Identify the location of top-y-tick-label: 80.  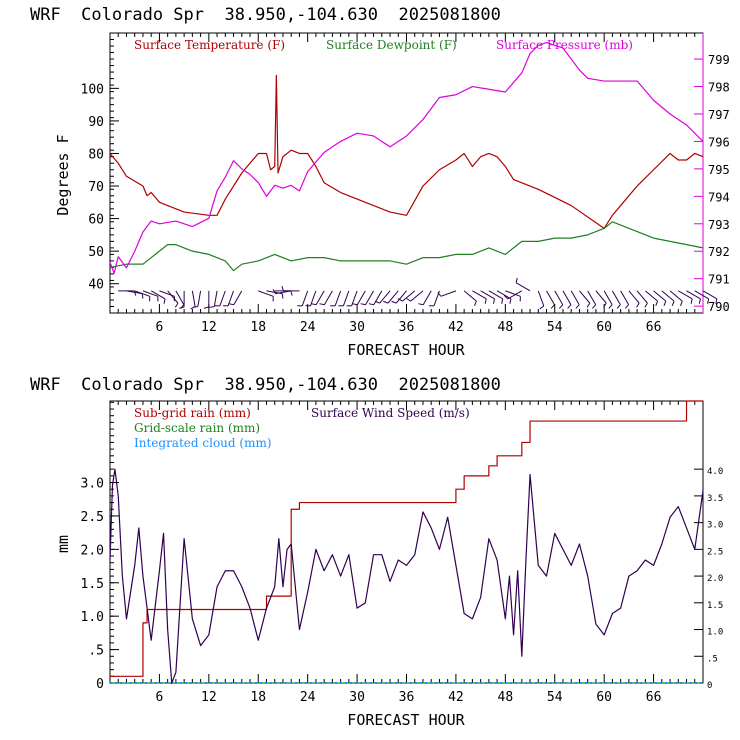
(96, 154).